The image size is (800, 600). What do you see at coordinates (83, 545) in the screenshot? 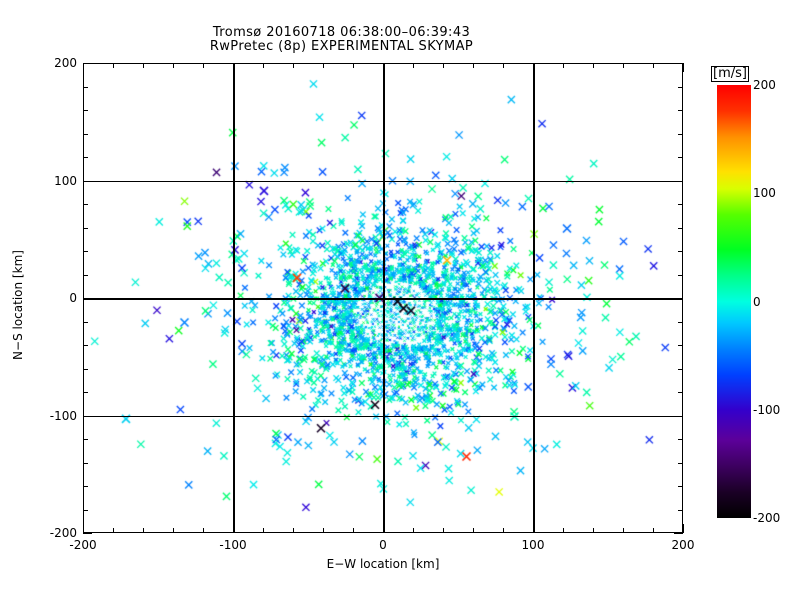
I see `x-tick-label: -200` at bounding box center [83, 545].